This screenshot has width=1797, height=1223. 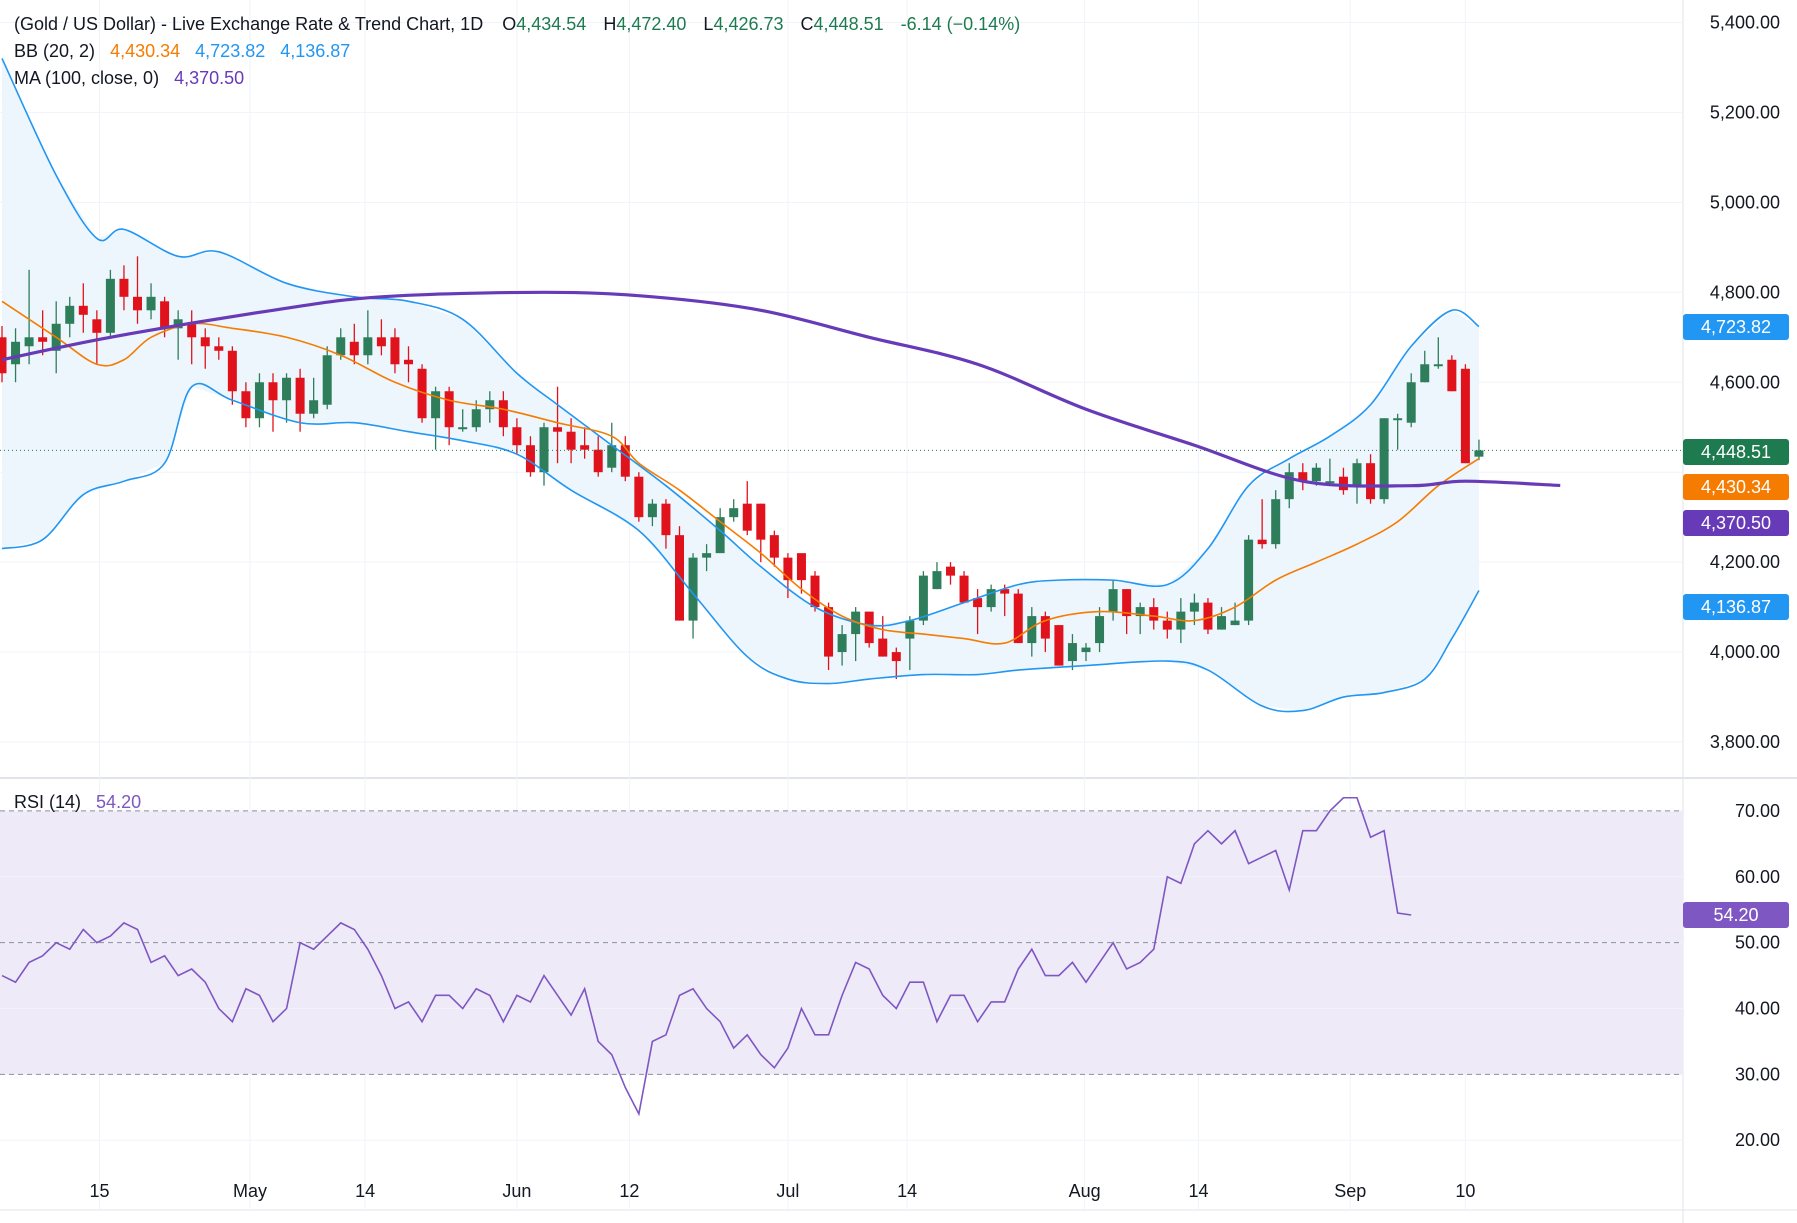 What do you see at coordinates (1757, 1074) in the screenshot?
I see `rsi-tick-label: 30.00` at bounding box center [1757, 1074].